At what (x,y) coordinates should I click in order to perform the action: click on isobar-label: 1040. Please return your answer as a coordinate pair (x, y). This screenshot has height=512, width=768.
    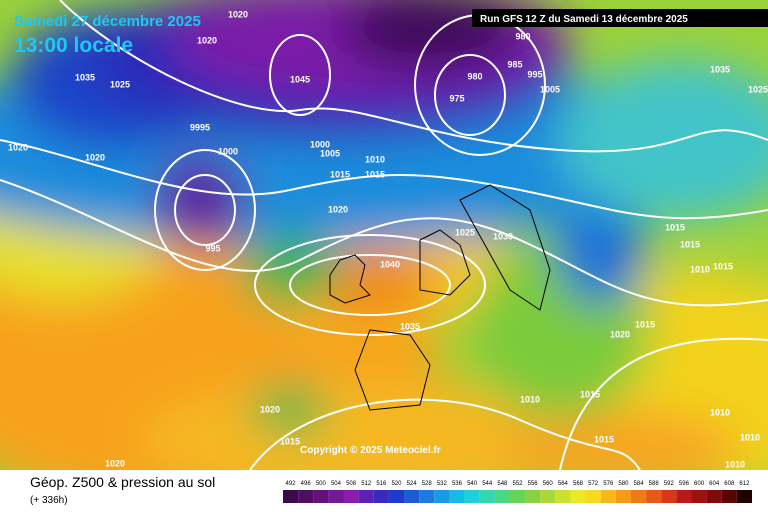
    Looking at the image, I should click on (390, 264).